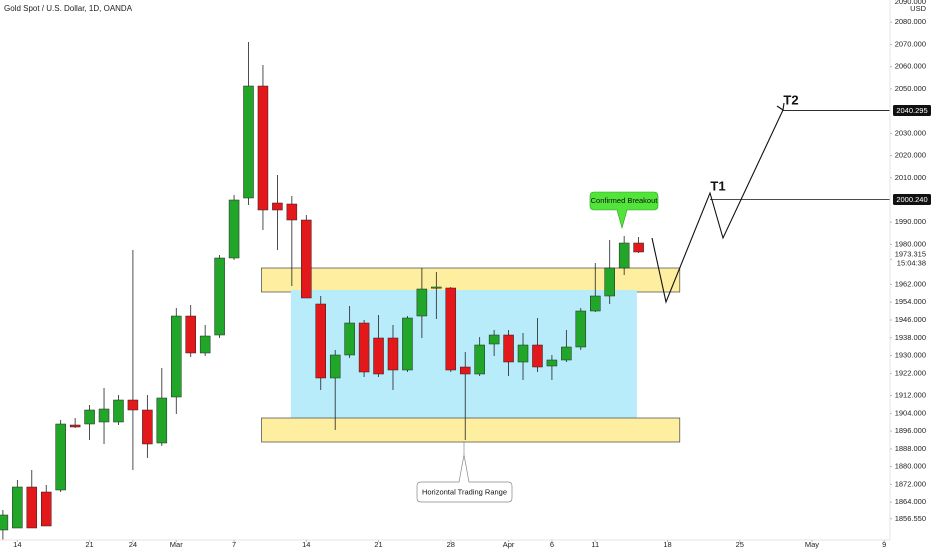  What do you see at coordinates (910, 395) in the screenshot?
I see `y-tick-label: 1912.000` at bounding box center [910, 395].